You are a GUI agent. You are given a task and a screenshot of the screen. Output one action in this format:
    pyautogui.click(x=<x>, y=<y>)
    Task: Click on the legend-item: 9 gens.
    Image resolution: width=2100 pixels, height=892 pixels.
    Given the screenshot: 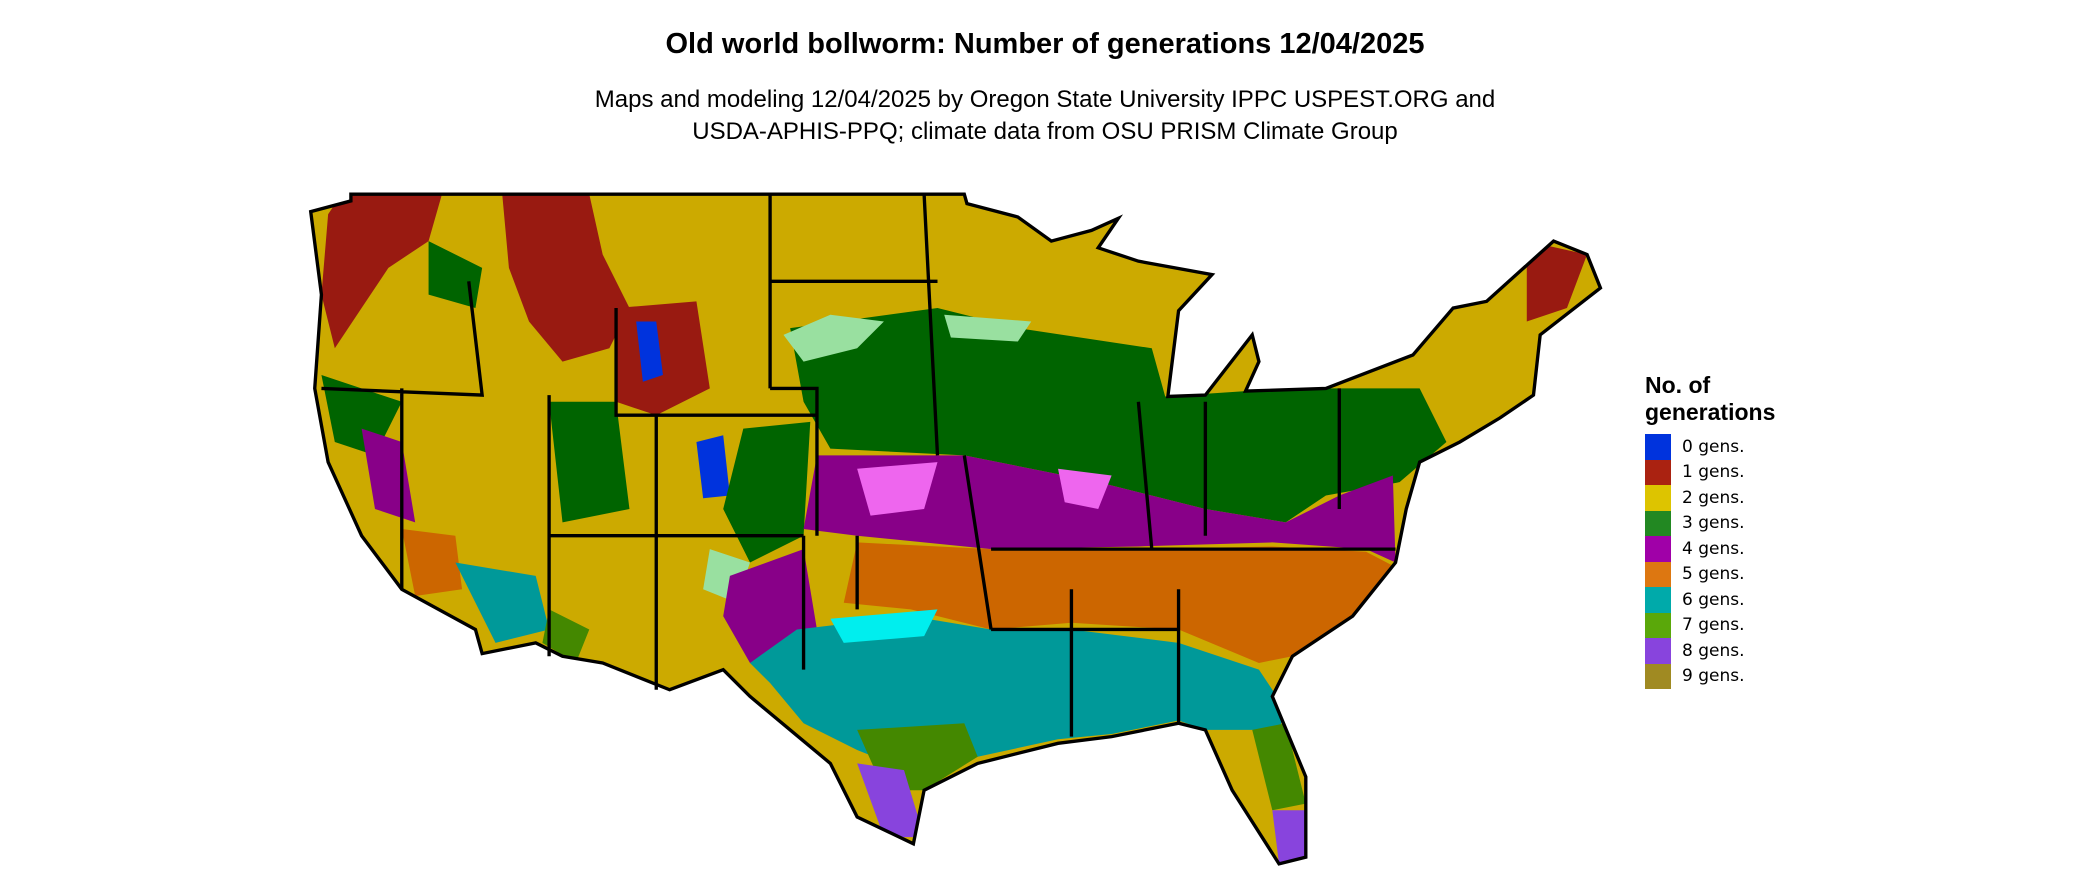 What is the action you would take?
    pyautogui.click(x=1710, y=676)
    